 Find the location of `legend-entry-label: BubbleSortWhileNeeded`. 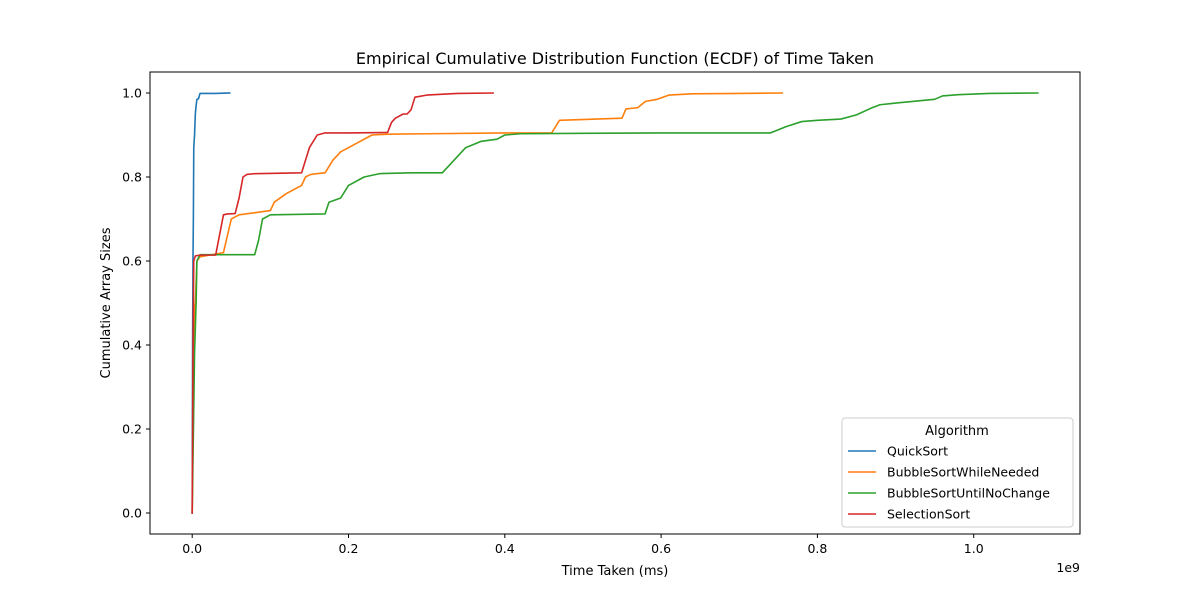

legend-entry-label: BubbleSortWhileNeeded is located at coordinates (963, 472).